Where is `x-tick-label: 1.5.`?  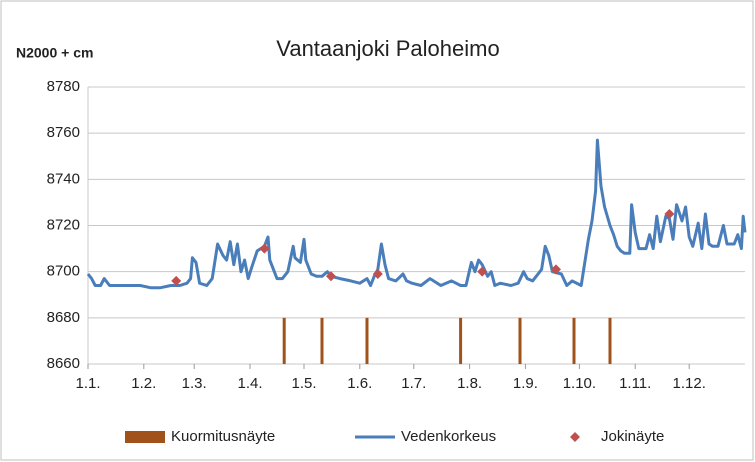
x-tick-label: 1.5. is located at coordinates (303, 383).